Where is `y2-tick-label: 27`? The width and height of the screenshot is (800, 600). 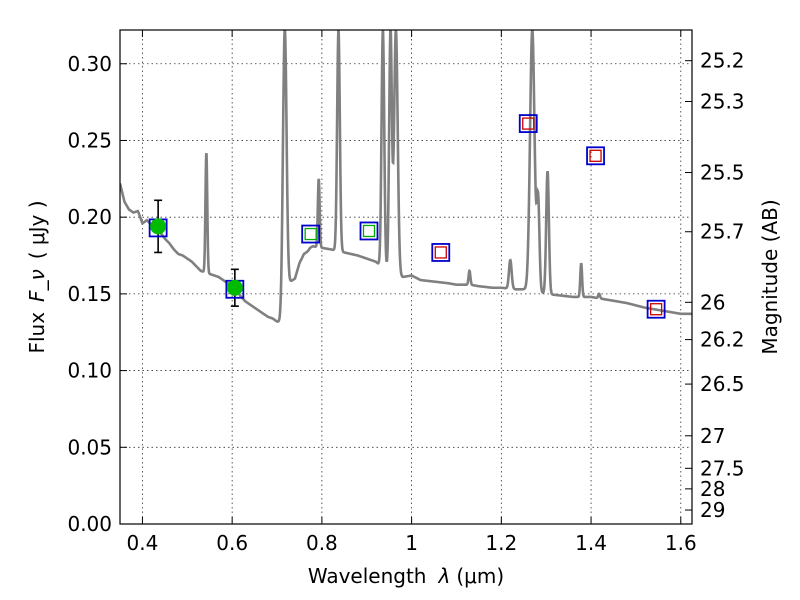
y2-tick-label: 27 is located at coordinates (712, 436).